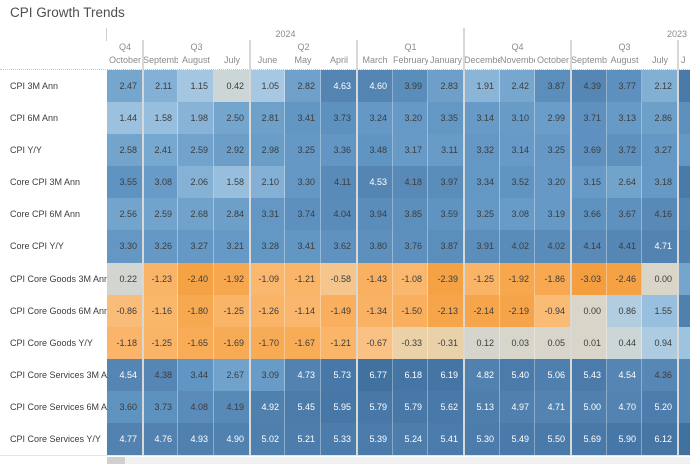 The height and width of the screenshot is (465, 690). Describe the element at coordinates (267, 150) in the screenshot. I see `heatmap-cell: 2.98` at that location.